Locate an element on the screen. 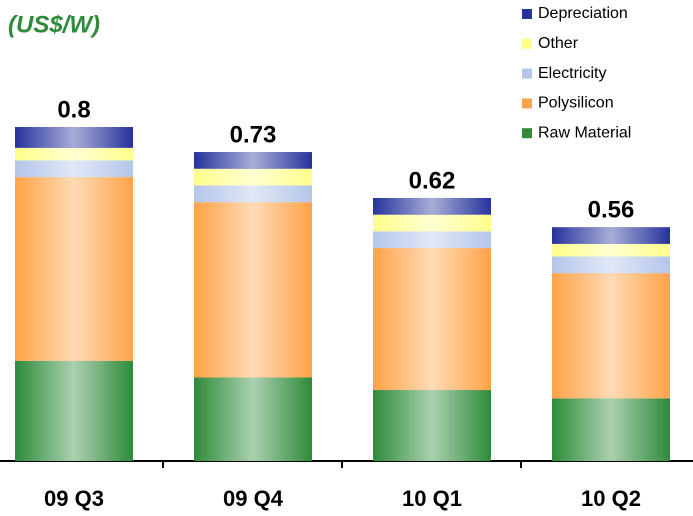 Image resolution: width=693 pixels, height=516 pixels. x-tick-label: 10 Q2 is located at coordinates (611, 498).